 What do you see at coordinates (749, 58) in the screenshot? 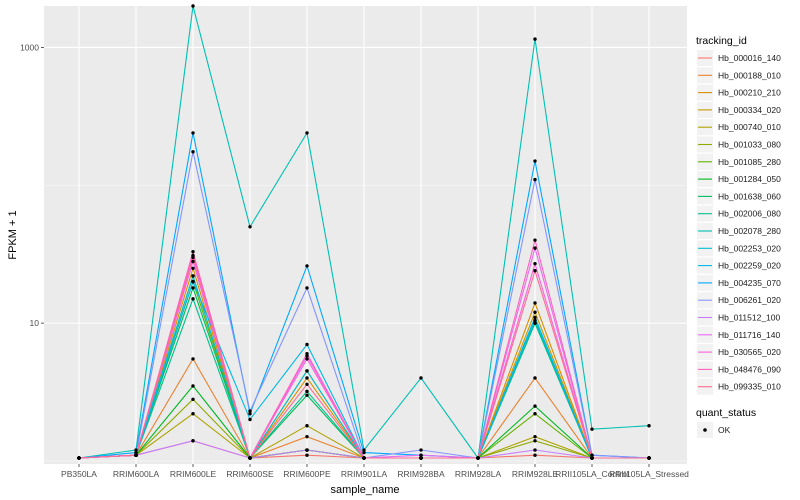
I see `legend-label: Hb_000016_140` at bounding box center [749, 58].